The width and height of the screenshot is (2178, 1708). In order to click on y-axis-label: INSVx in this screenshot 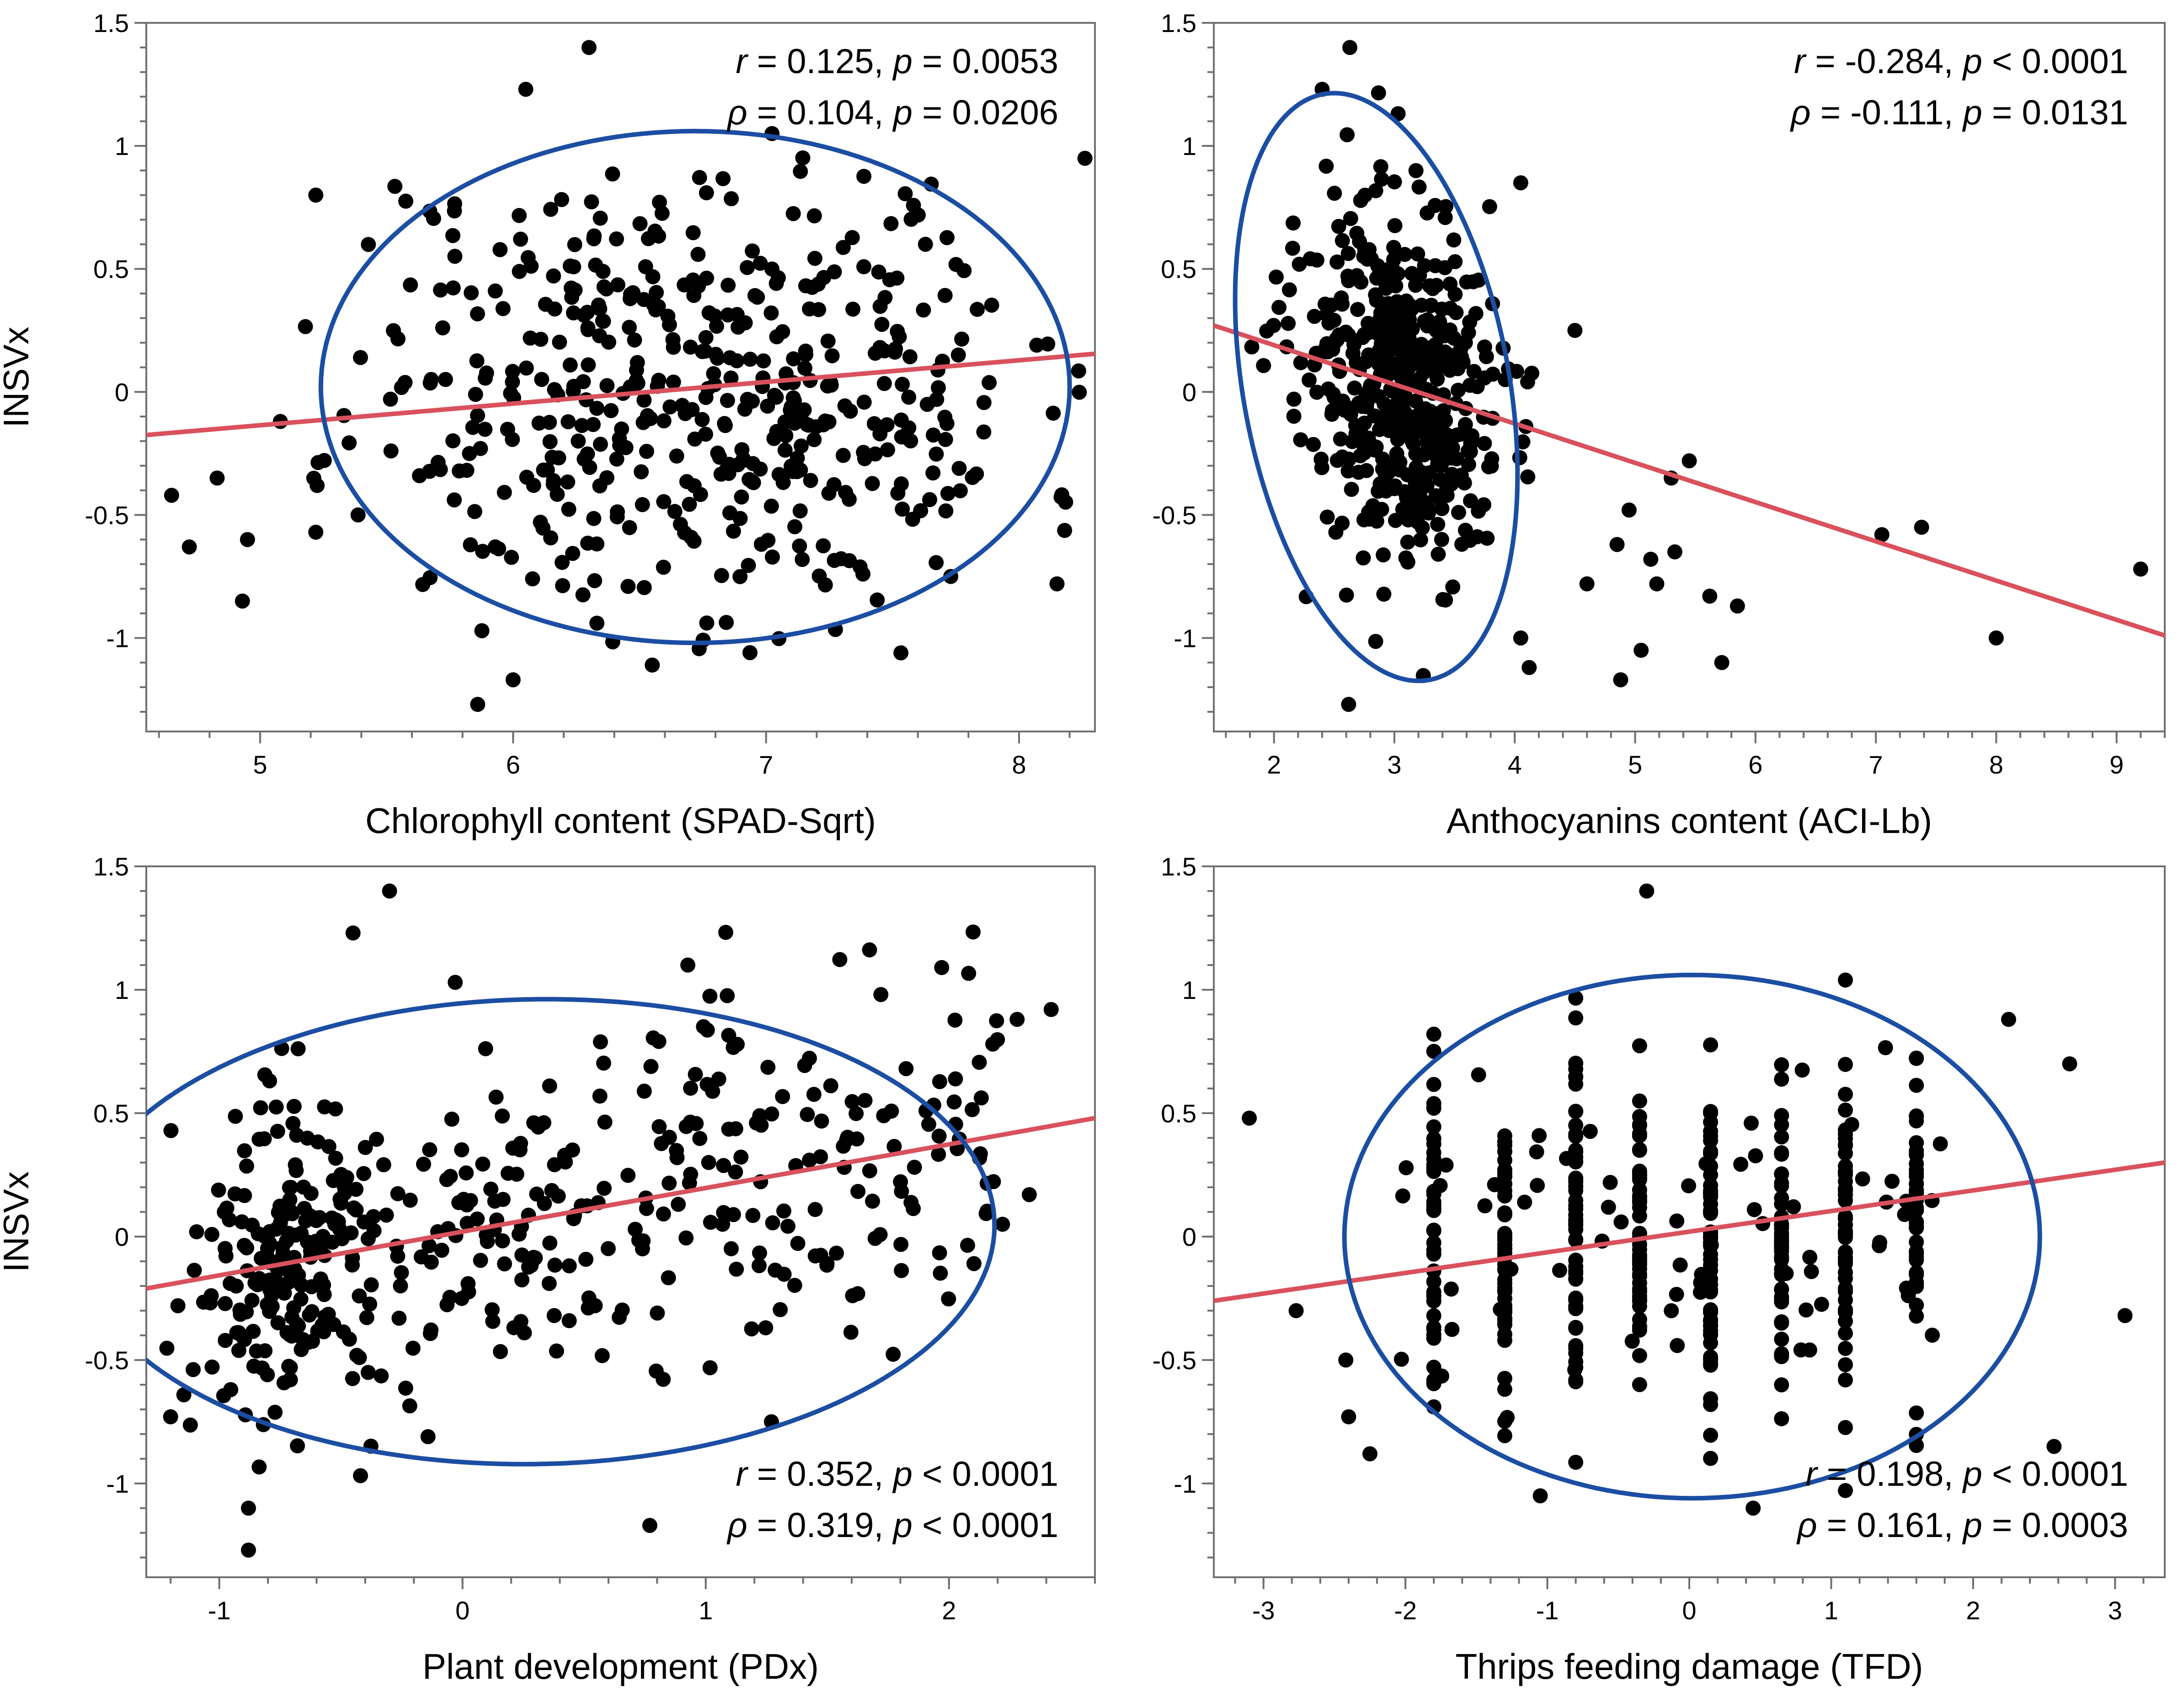, I will do `click(18, 1222)`.